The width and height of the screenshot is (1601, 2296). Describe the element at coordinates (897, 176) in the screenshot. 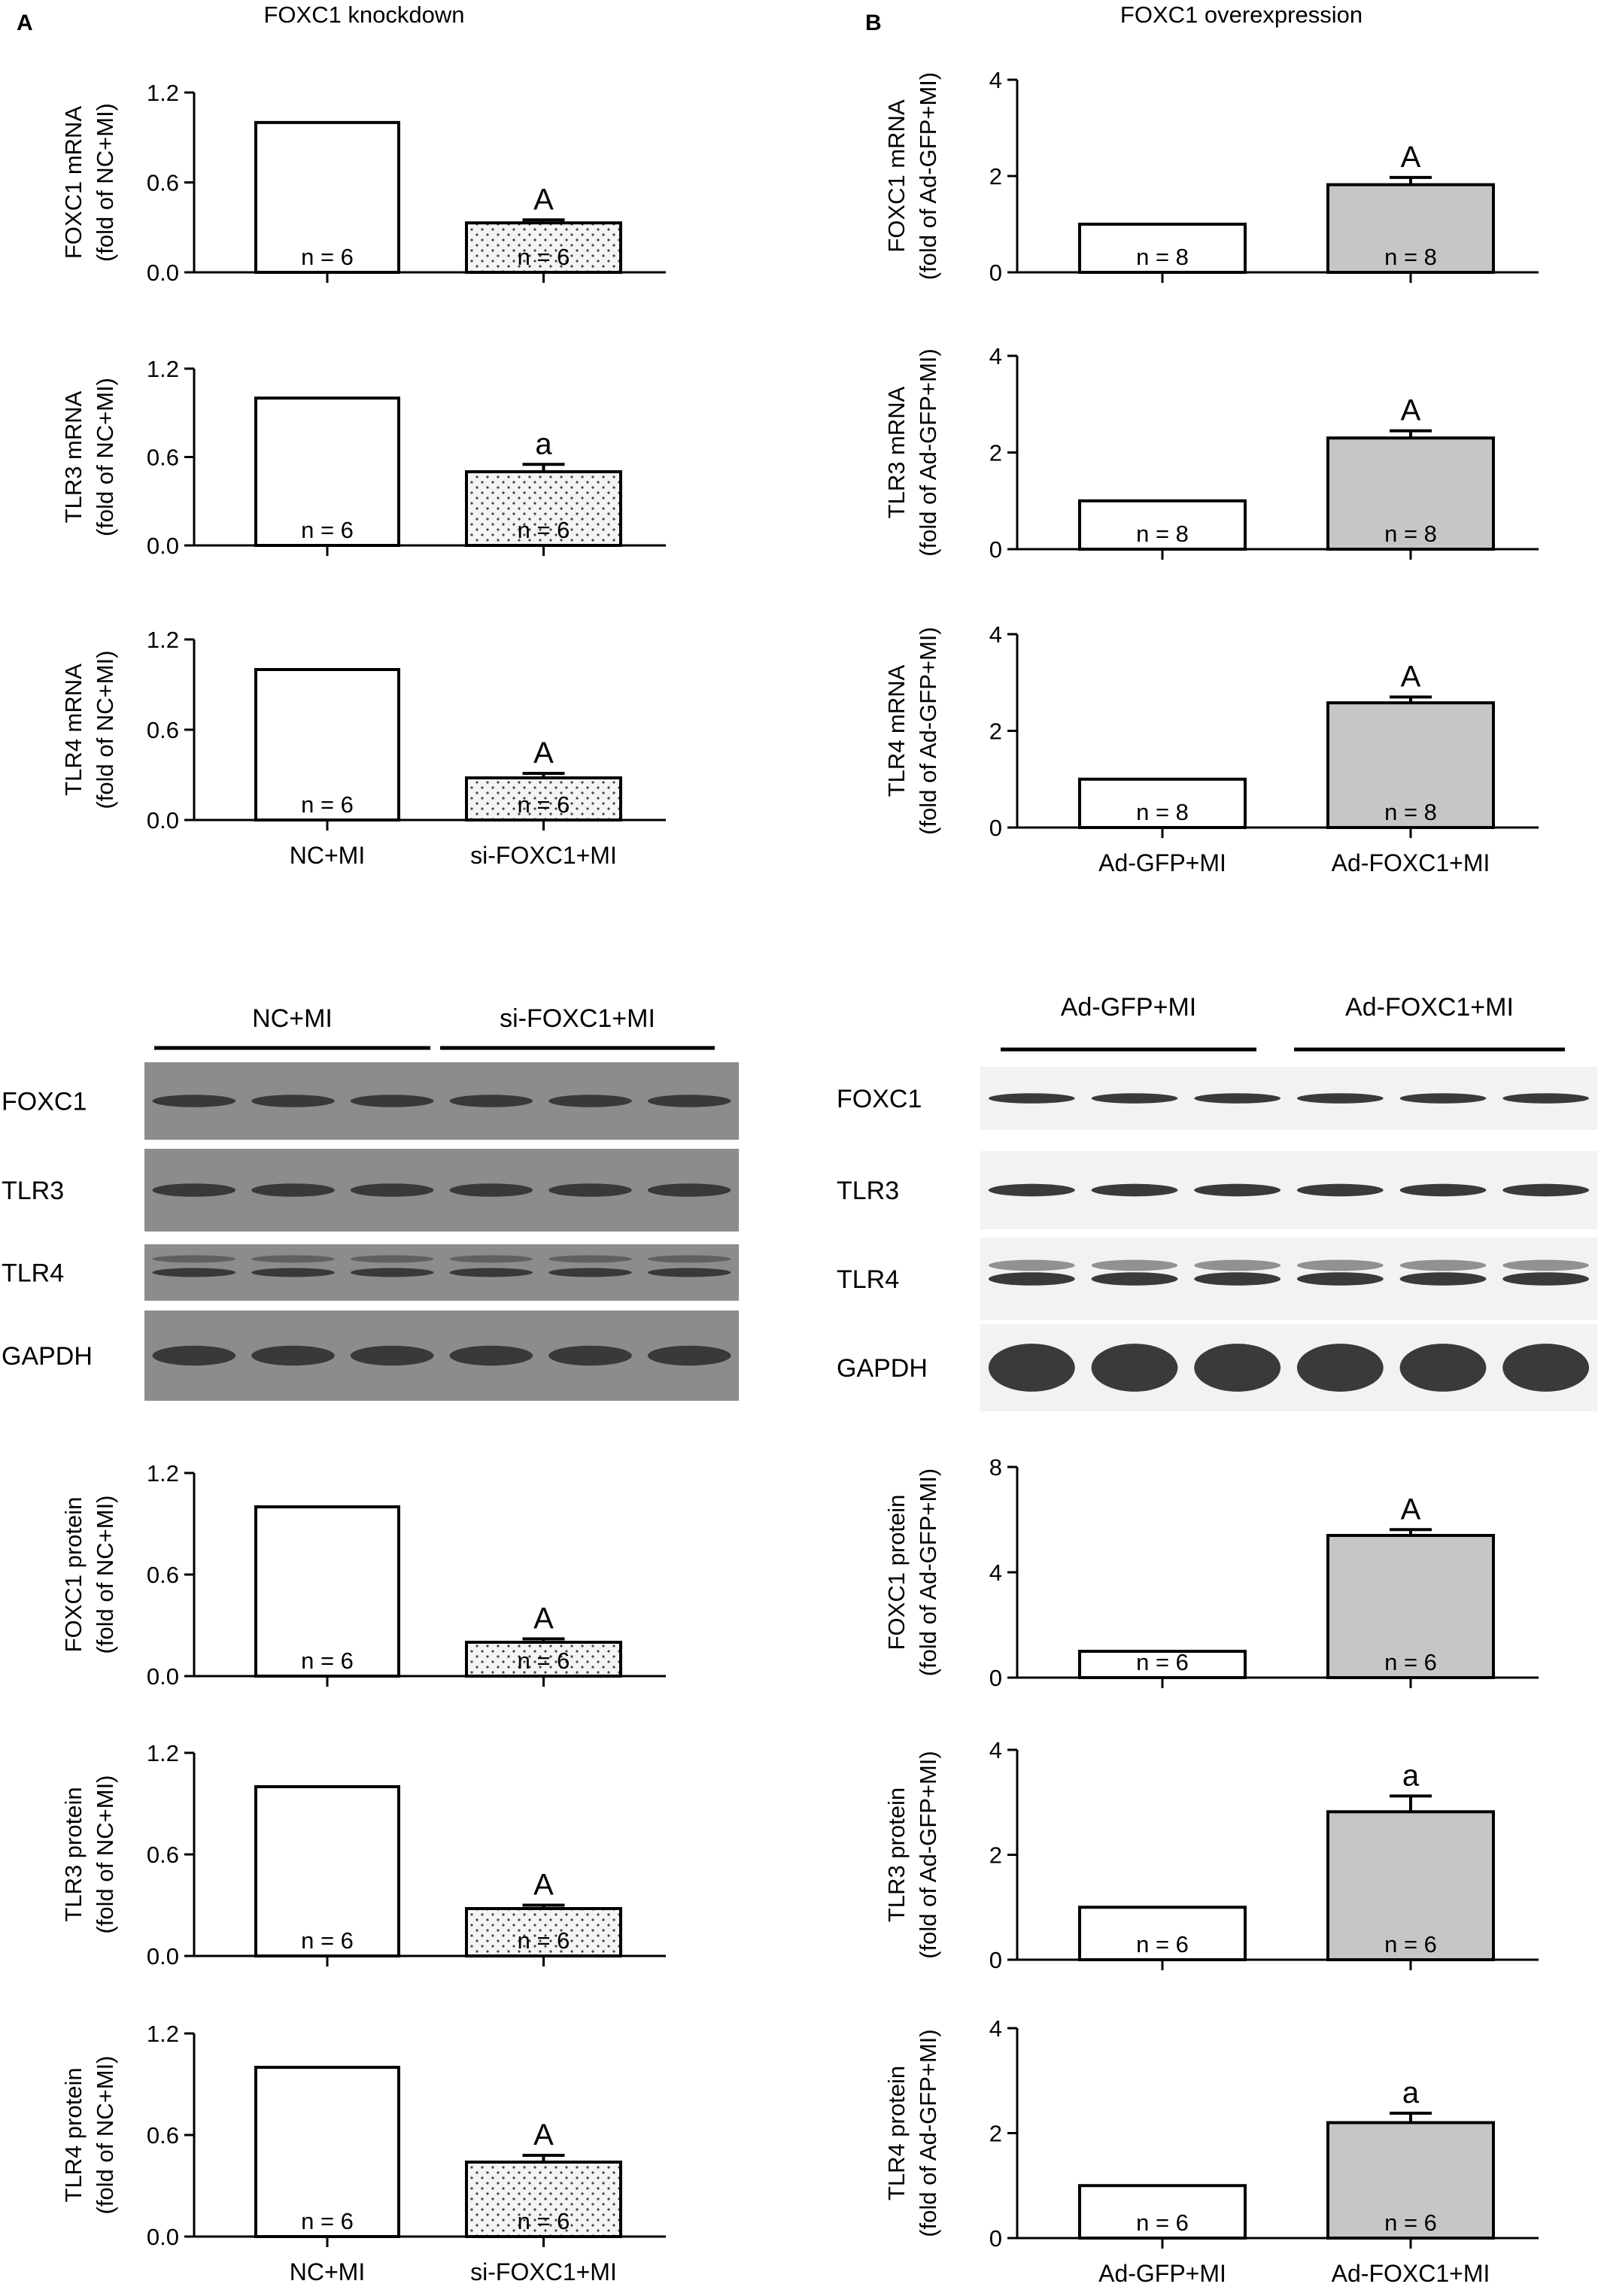

I see `y-axis-label: FOXC1 mRNA` at that location.